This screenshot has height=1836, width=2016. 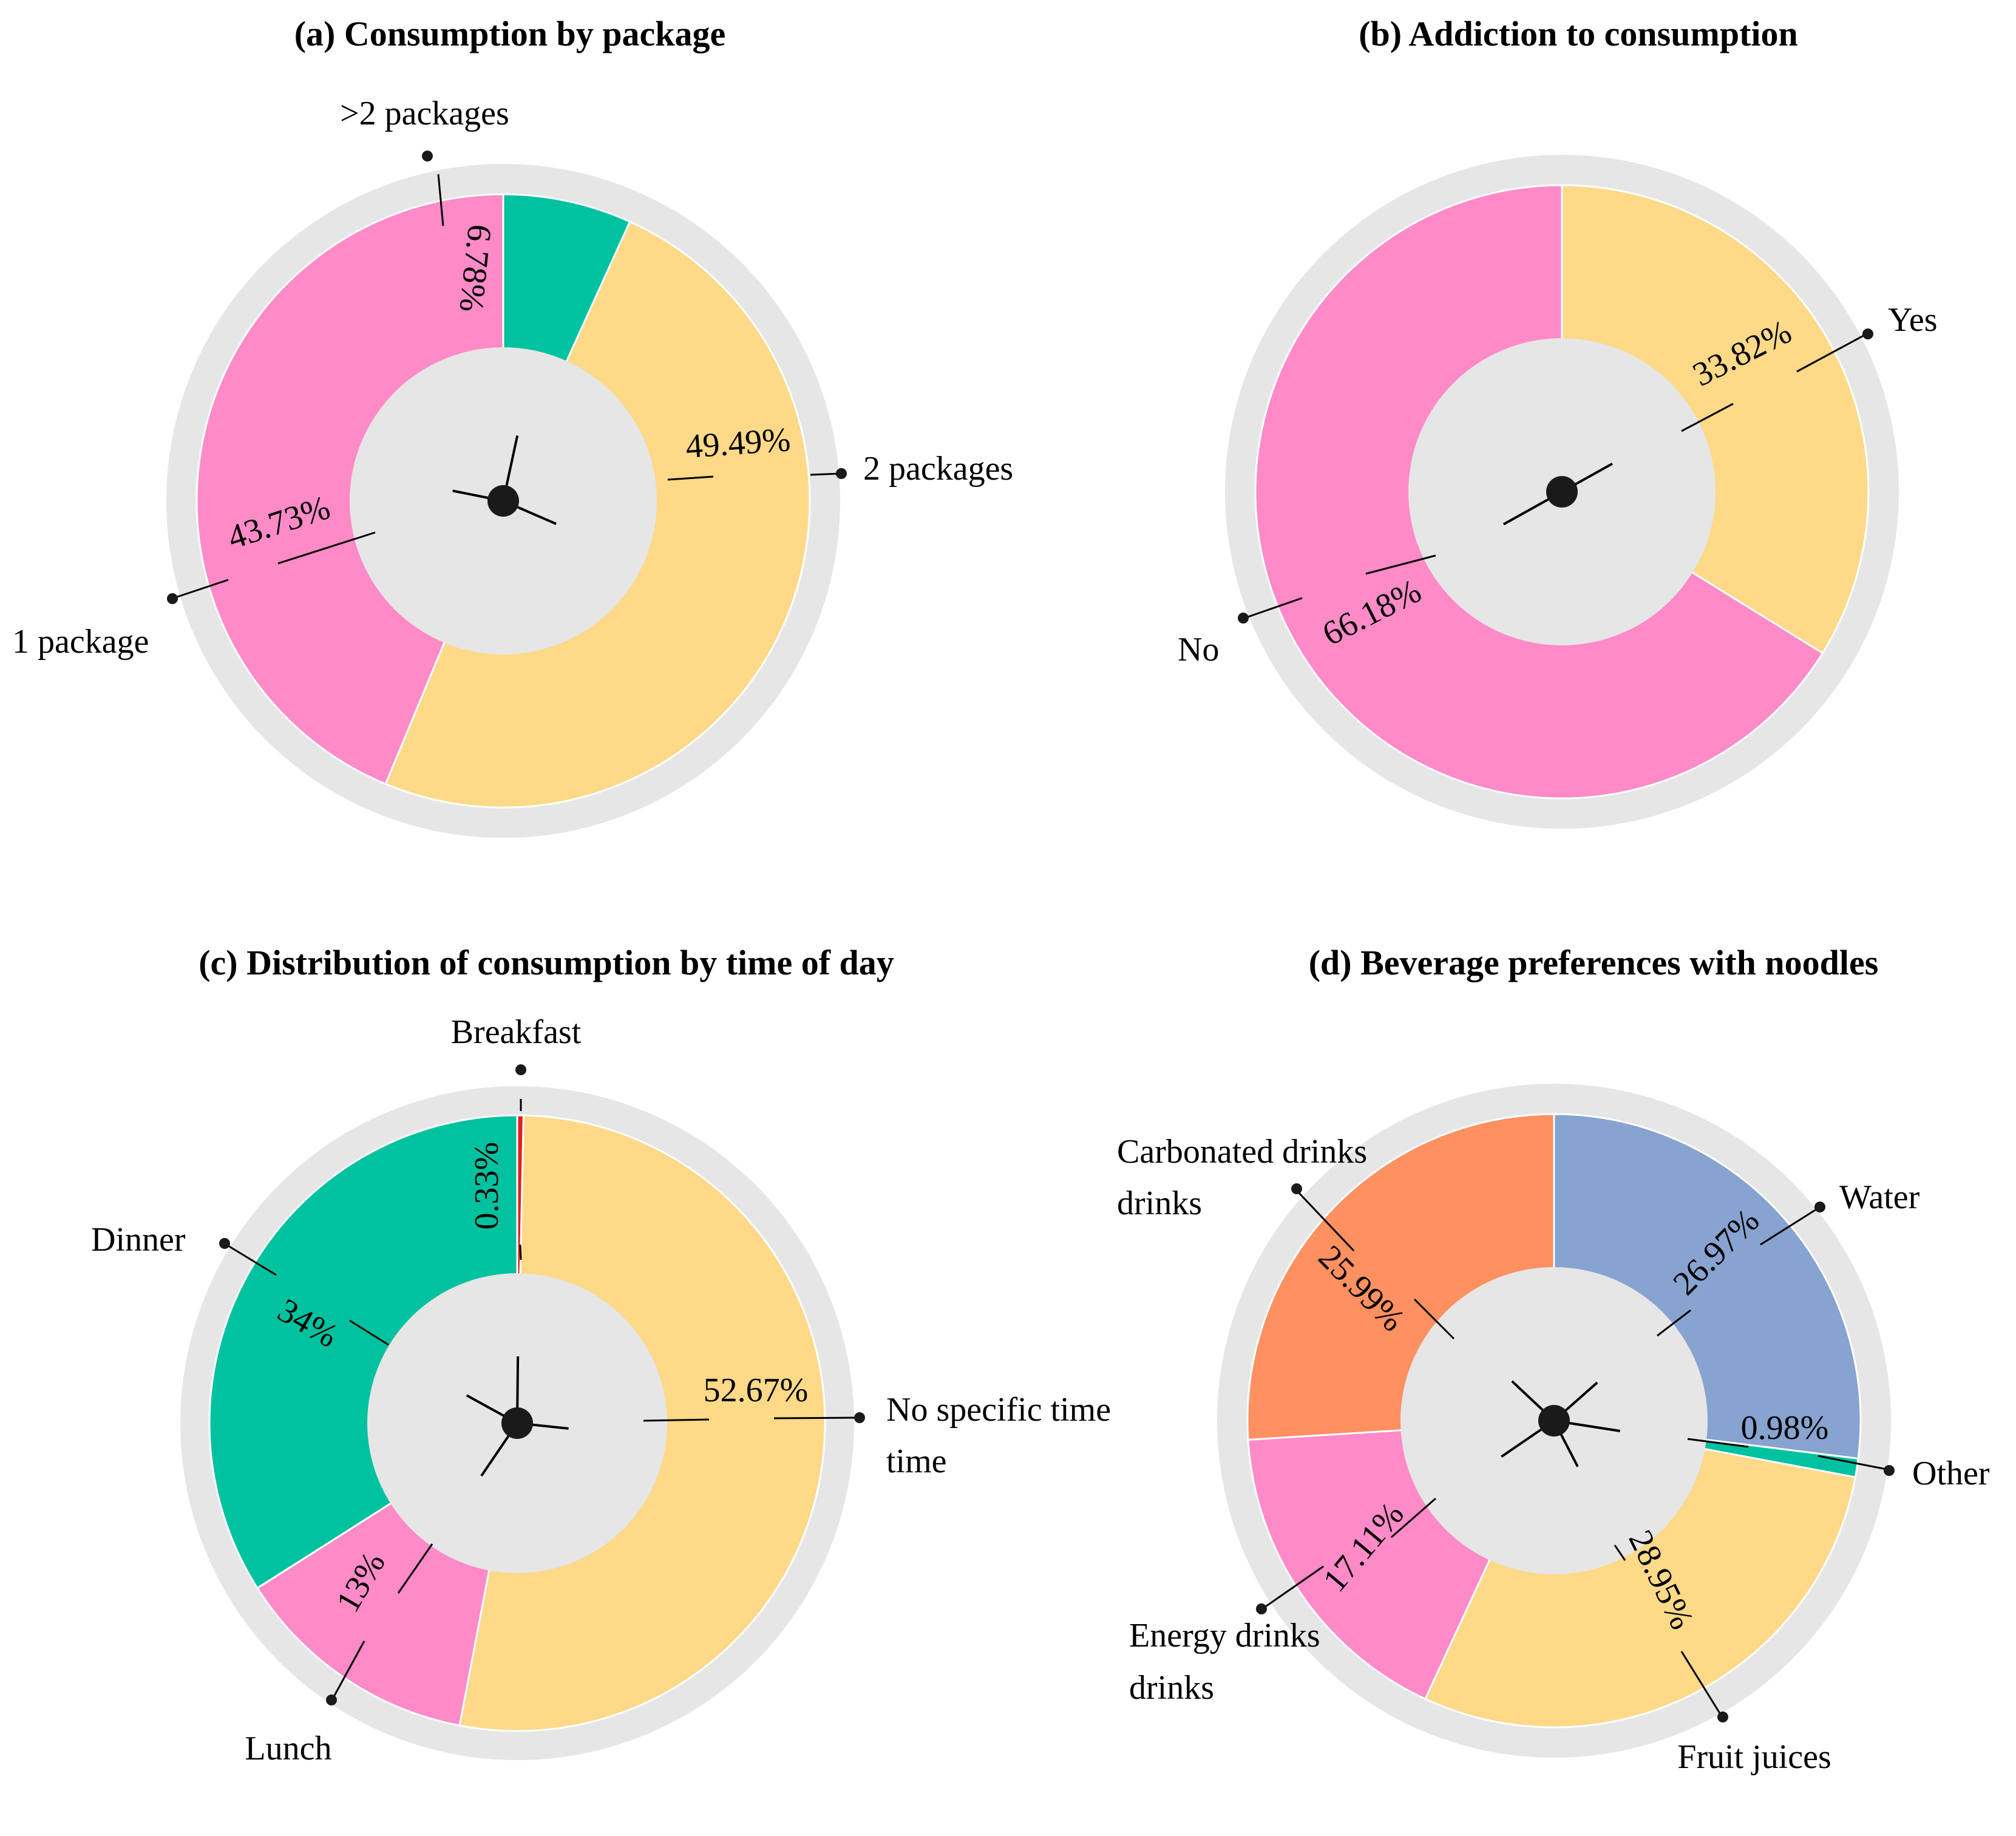 I want to click on slice-label: 1 package, so click(x=80, y=642).